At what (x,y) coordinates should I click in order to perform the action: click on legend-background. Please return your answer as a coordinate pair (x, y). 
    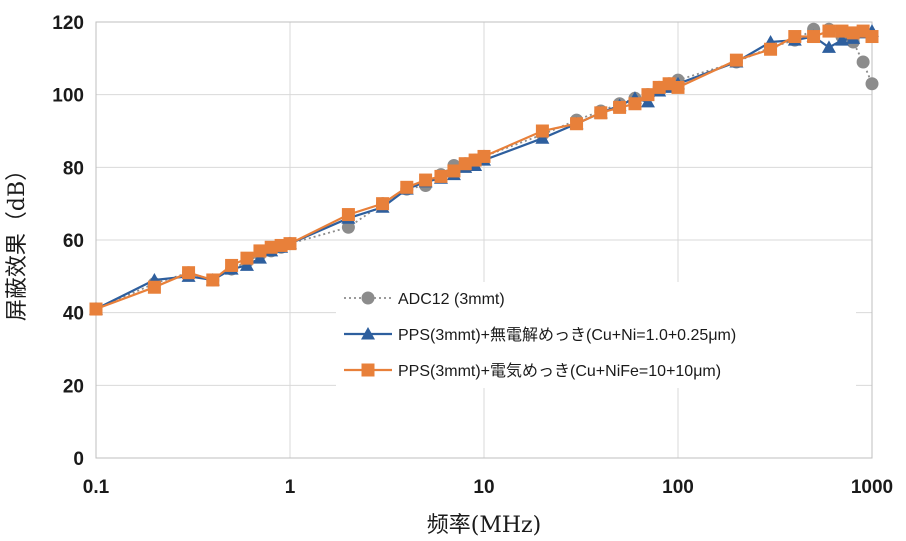
    Looking at the image, I should click on (596, 335).